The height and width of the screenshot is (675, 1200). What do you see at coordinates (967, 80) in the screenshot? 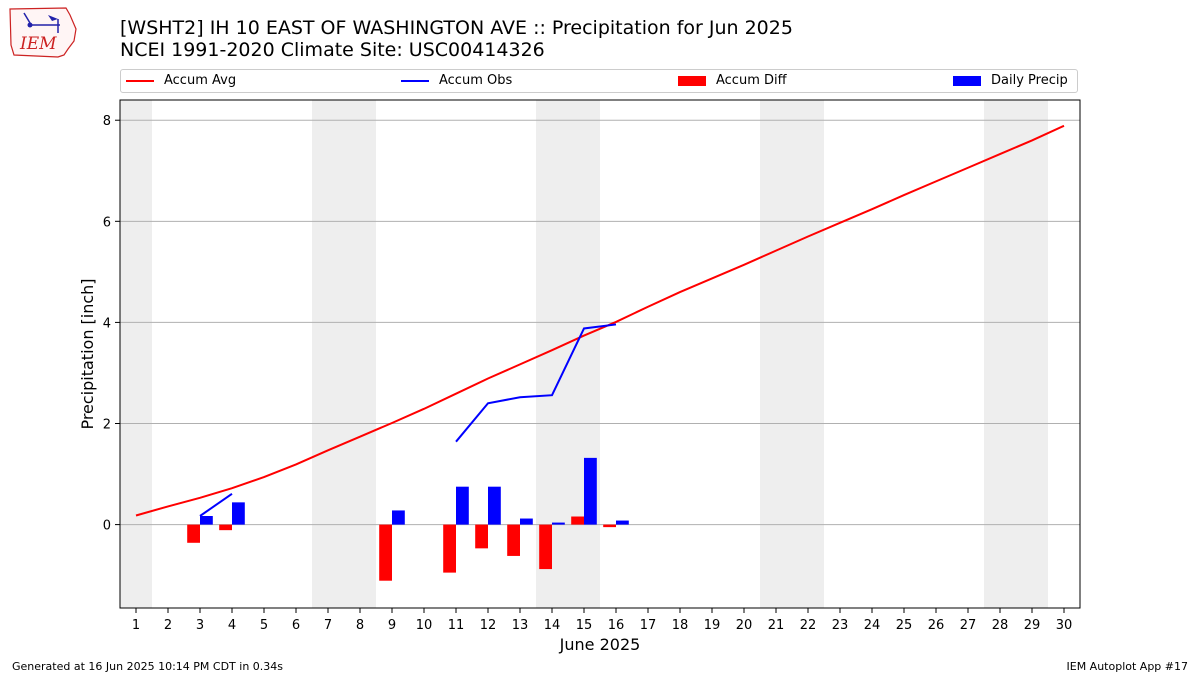
I see `legend-swatch-daily-precip` at bounding box center [967, 80].